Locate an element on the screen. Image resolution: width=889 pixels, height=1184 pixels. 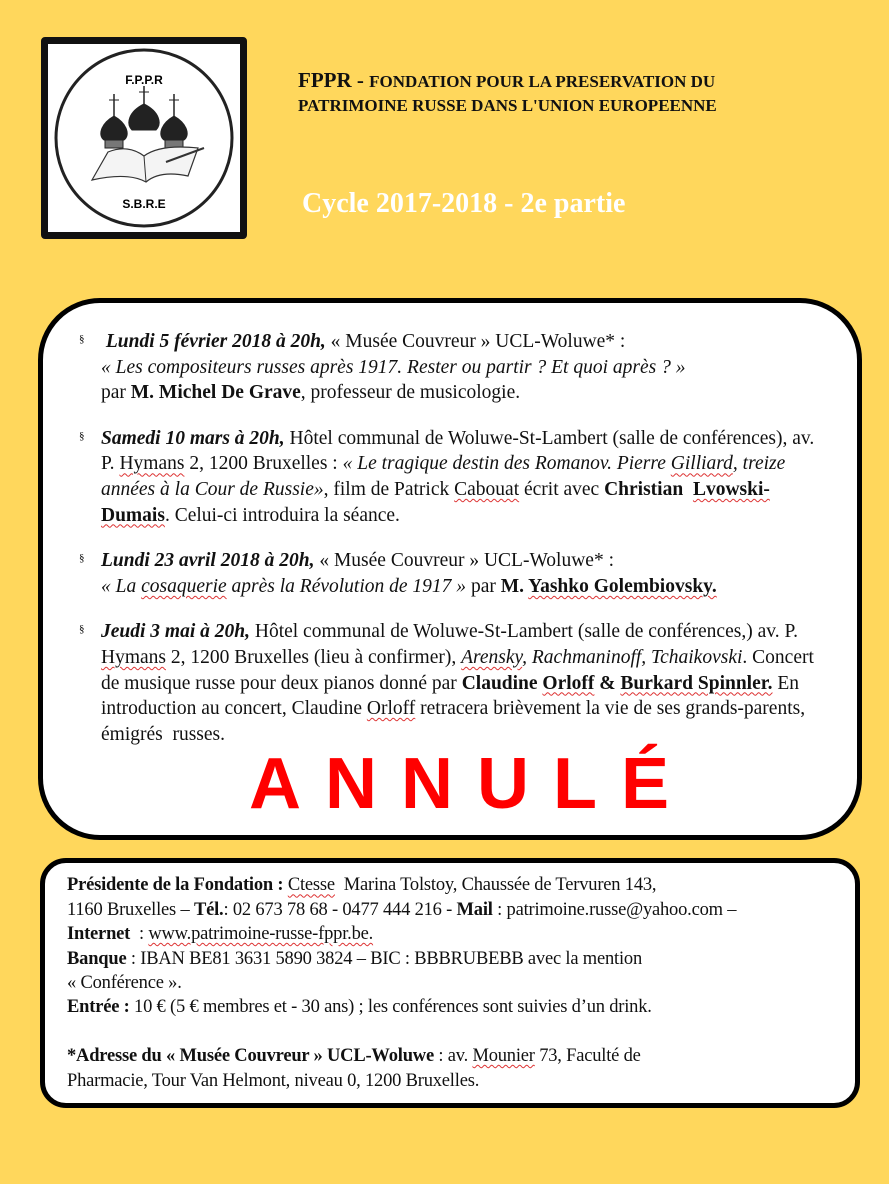
text-segment: Lundi 23 avril 2018 à 20h, is located at coordinates (208, 561).